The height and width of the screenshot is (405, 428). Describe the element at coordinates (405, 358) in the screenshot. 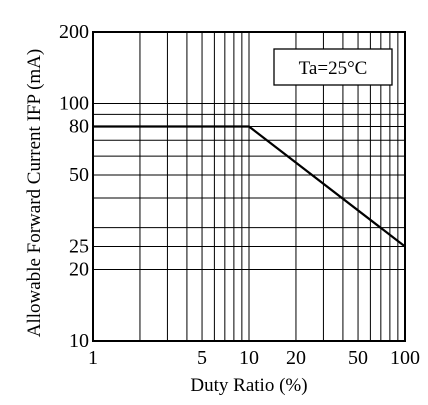

I see `x-tick-label: 100` at that location.